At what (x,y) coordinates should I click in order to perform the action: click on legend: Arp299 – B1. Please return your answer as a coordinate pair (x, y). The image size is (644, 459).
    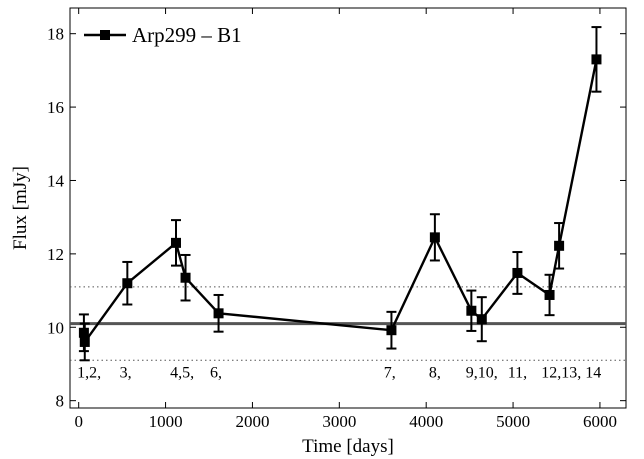
    Looking at the image, I should click on (163, 35).